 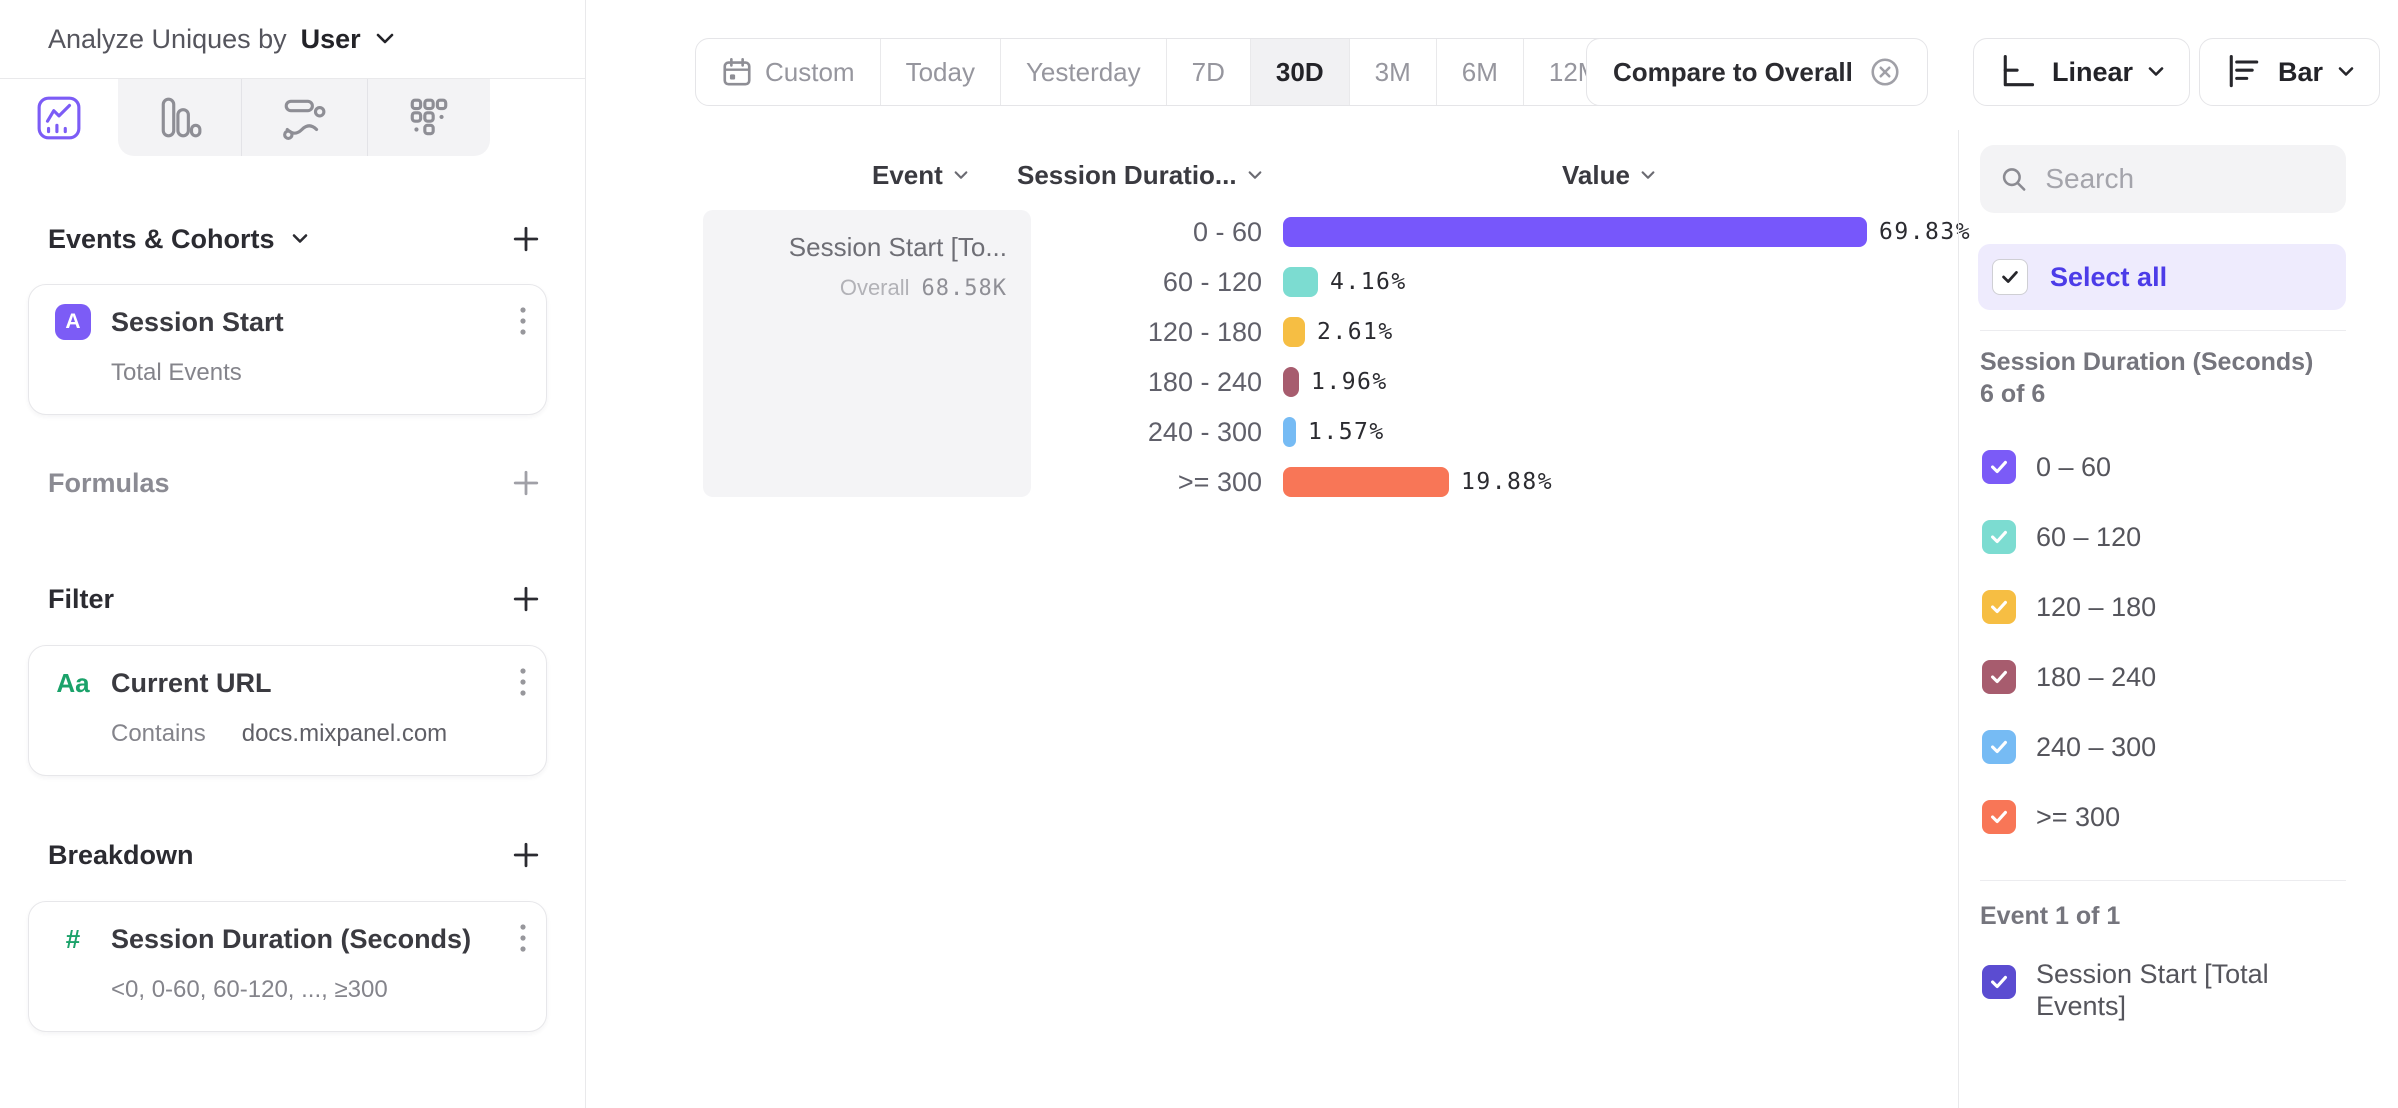 I want to click on tab-separator, so click(x=367, y=117).